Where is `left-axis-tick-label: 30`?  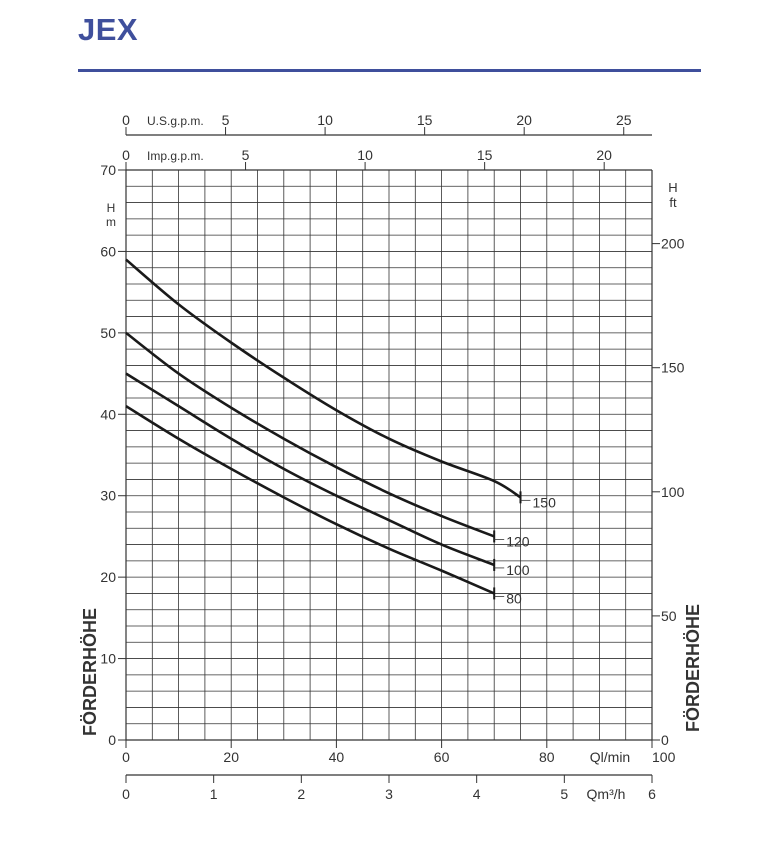 left-axis-tick-label: 30 is located at coordinates (108, 496).